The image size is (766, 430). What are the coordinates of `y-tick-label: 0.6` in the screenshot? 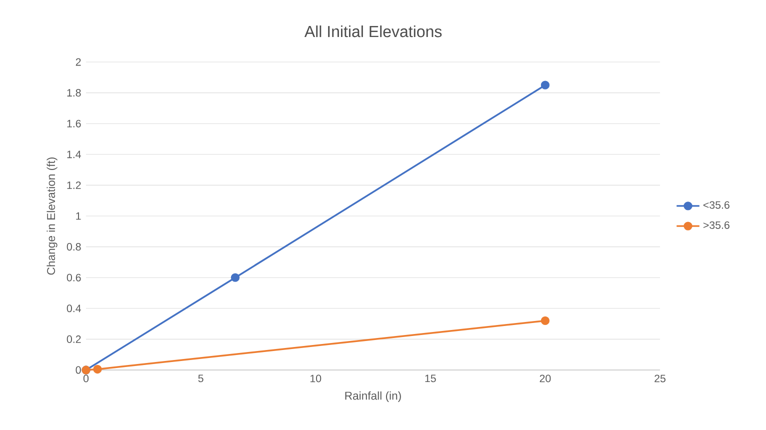 It's located at (73, 278).